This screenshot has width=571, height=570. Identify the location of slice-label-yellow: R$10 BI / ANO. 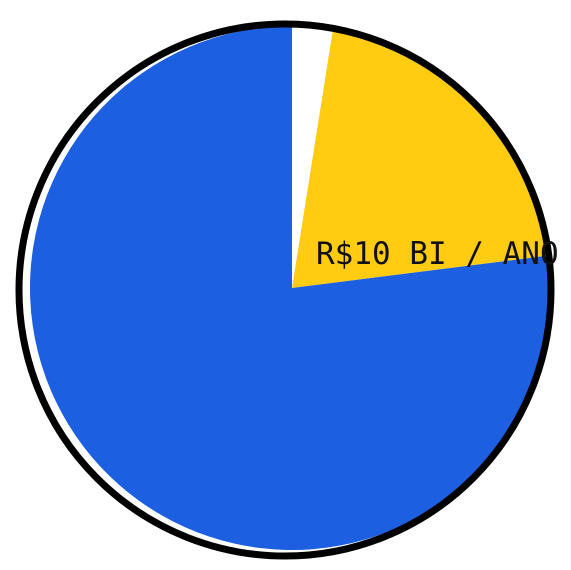
(437, 254).